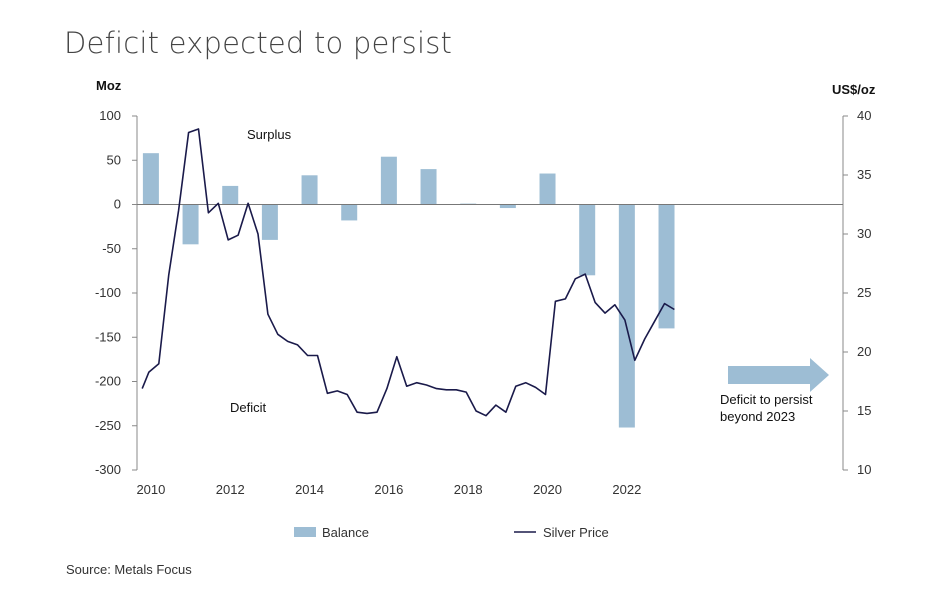 The height and width of the screenshot is (596, 933). What do you see at coordinates (864, 410) in the screenshot?
I see `right-axis-tick-label: 15` at bounding box center [864, 410].